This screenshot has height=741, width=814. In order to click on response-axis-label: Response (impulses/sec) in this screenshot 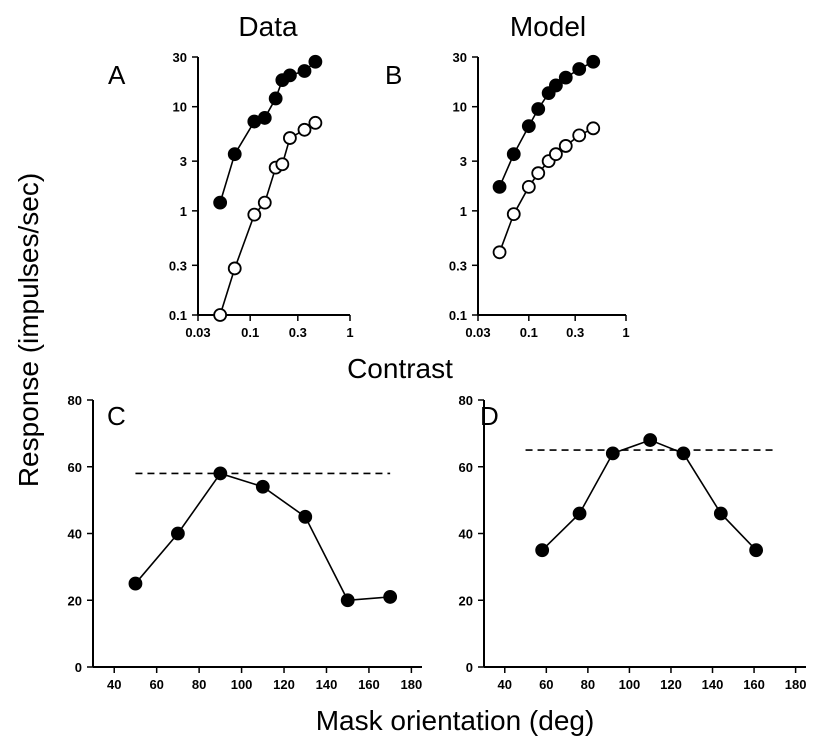, I will do `click(28, 330)`.